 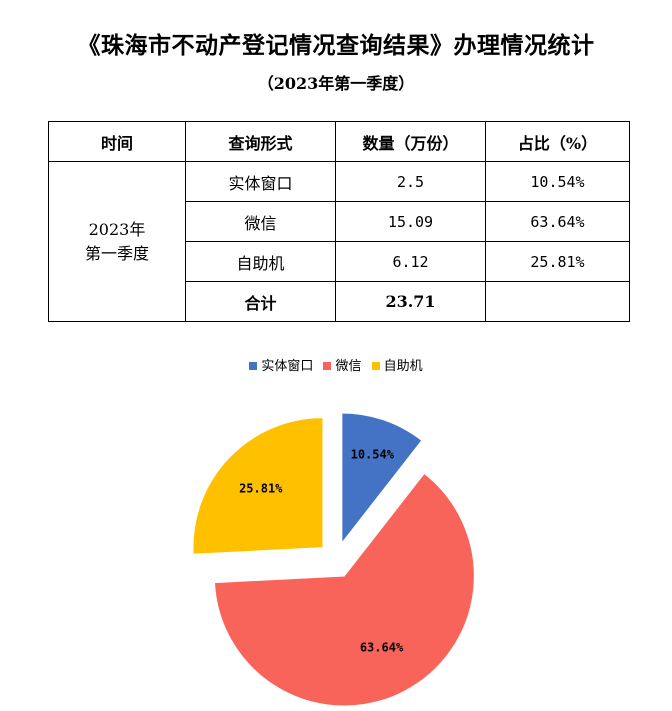 I want to click on row-form: 自助机, so click(x=260, y=261).